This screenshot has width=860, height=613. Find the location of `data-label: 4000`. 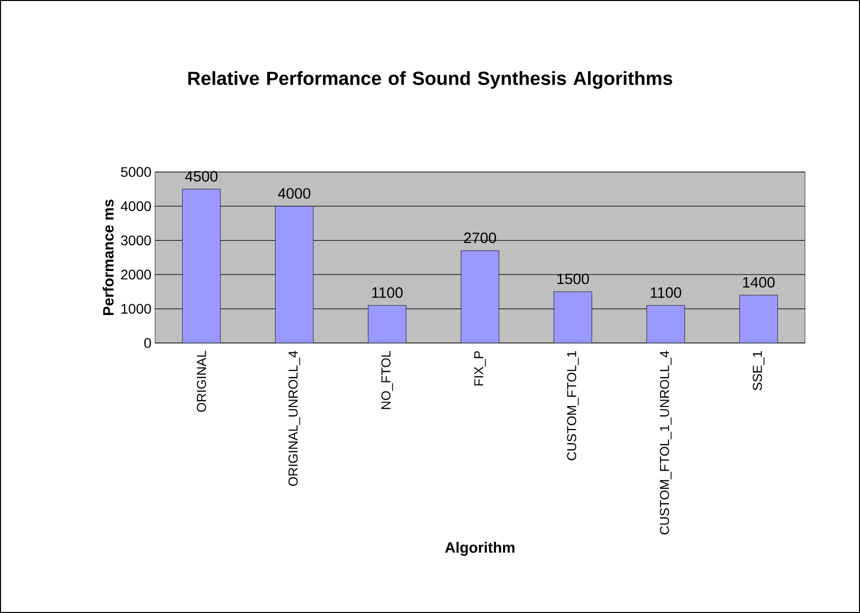

data-label: 4000 is located at coordinates (294, 193).